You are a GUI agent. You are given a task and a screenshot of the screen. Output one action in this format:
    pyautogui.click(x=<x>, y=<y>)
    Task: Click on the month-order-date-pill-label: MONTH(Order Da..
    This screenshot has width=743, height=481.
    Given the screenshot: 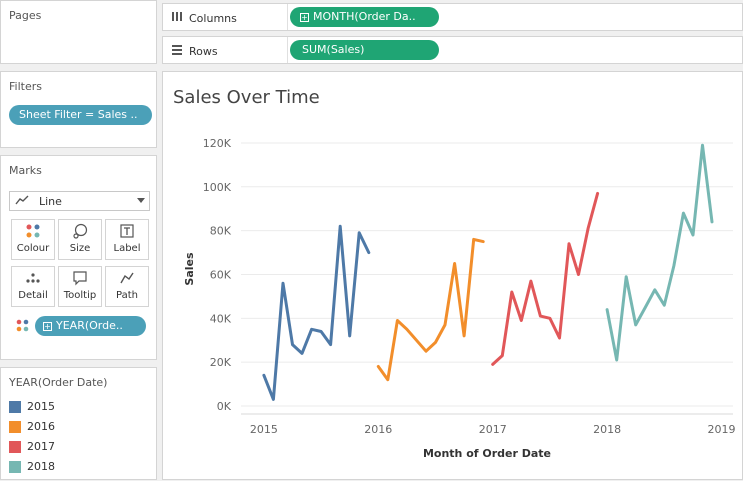 What is the action you would take?
    pyautogui.click(x=364, y=16)
    